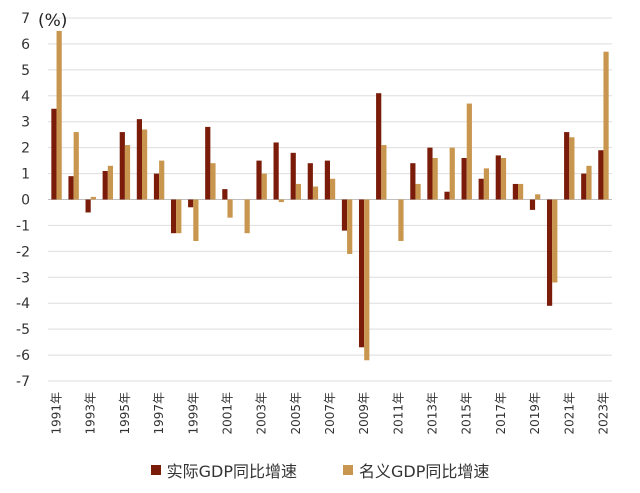  I want to click on bar-real-gdp-2000, so click(208, 163).